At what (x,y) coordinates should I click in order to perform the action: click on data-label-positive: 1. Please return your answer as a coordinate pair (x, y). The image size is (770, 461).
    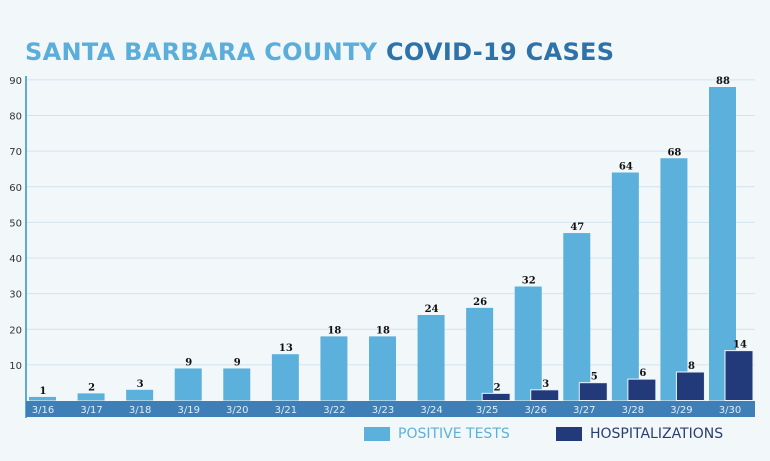
    Looking at the image, I should click on (43, 391).